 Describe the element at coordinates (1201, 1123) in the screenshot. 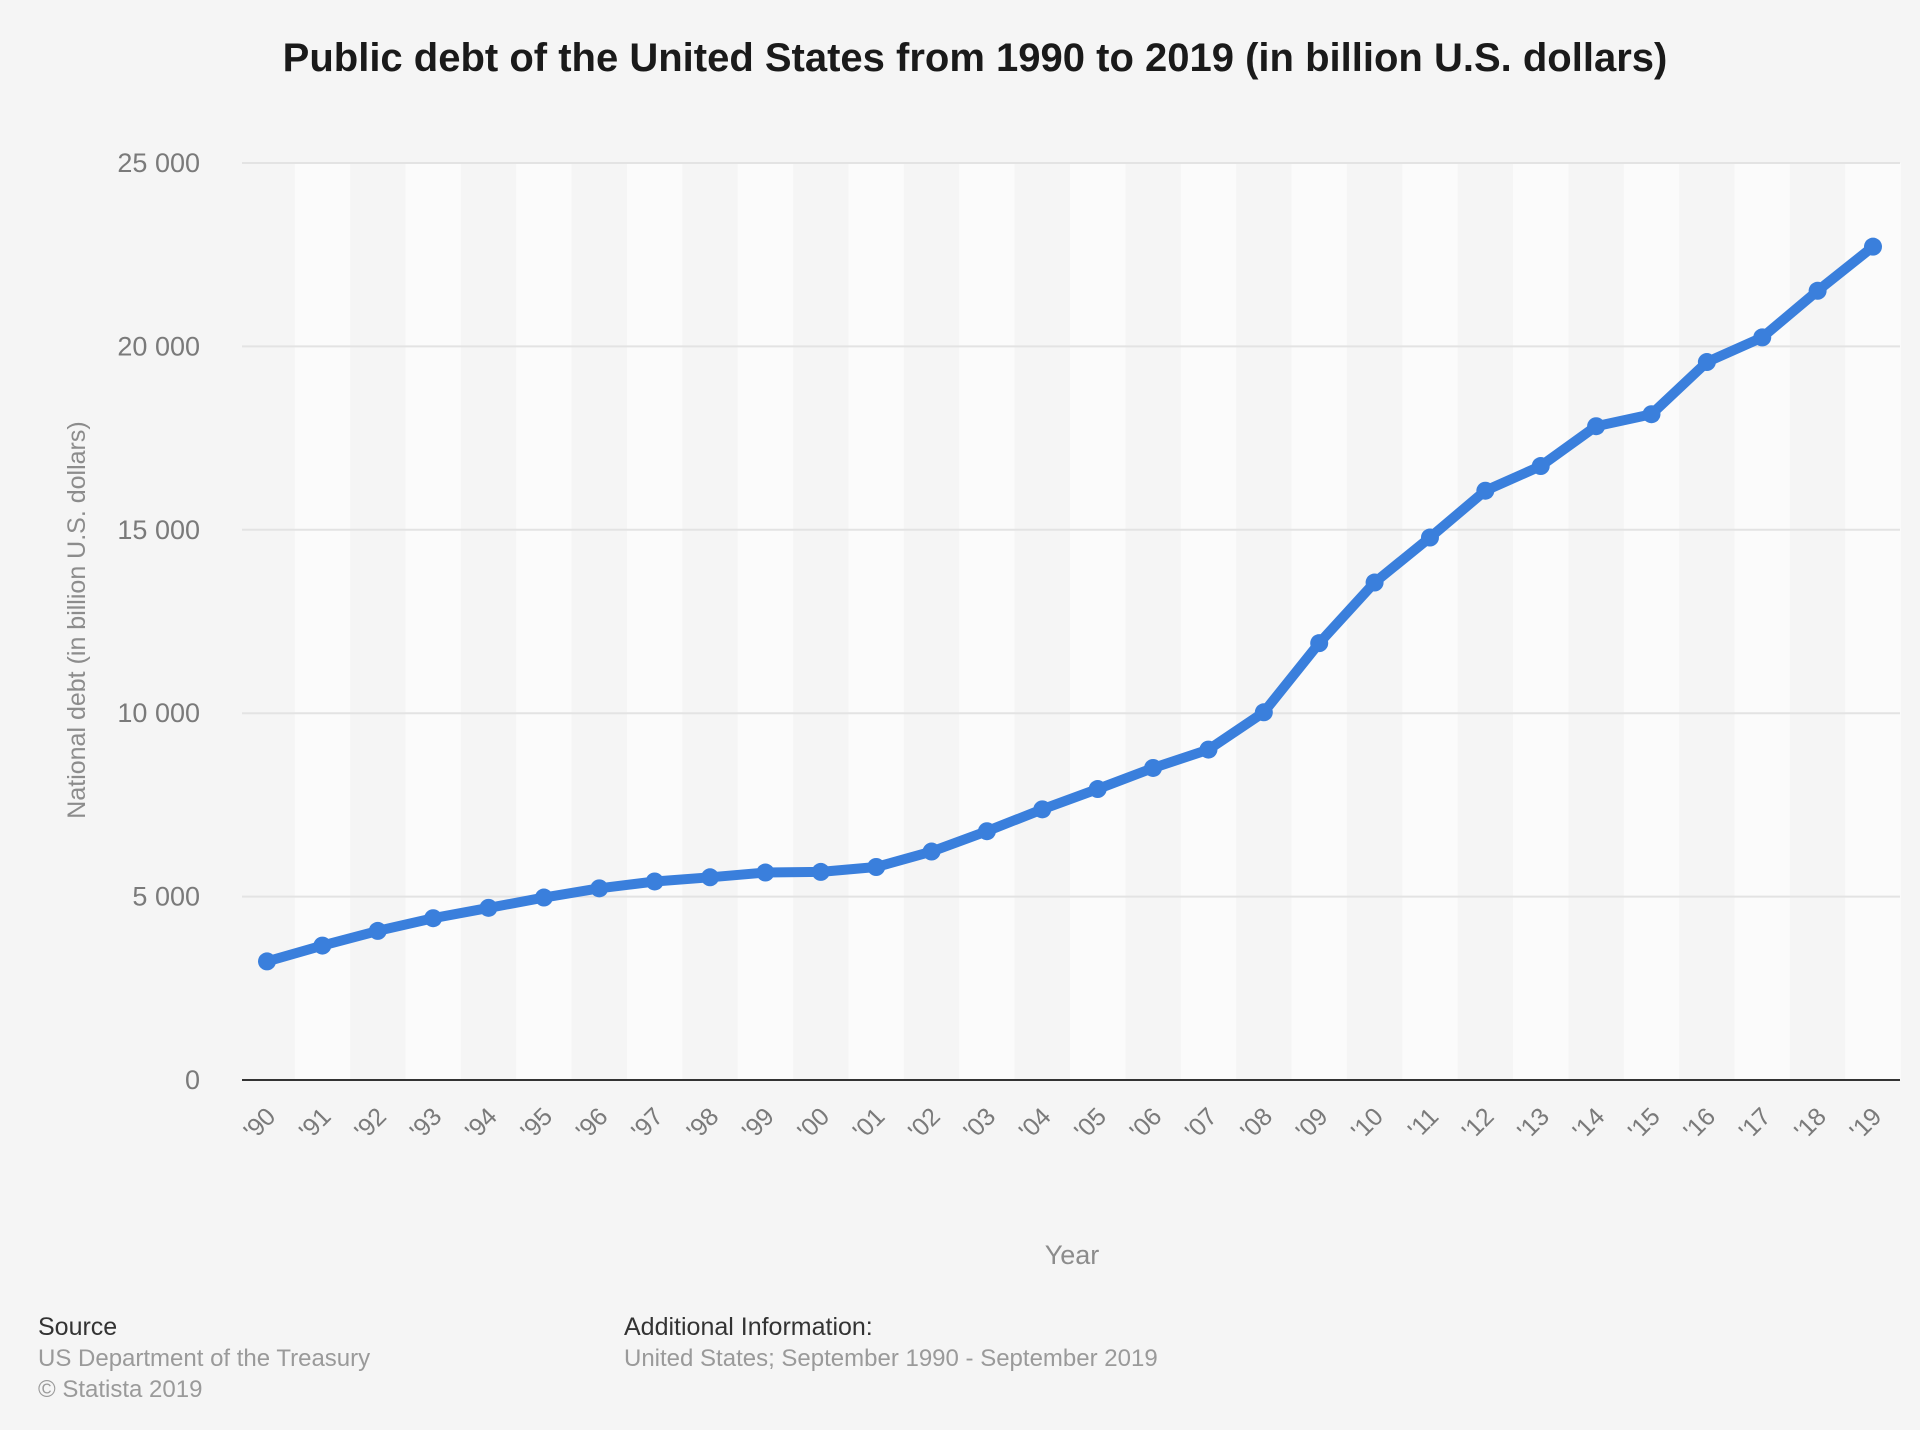

I see `x-tick-label: '07` at that location.